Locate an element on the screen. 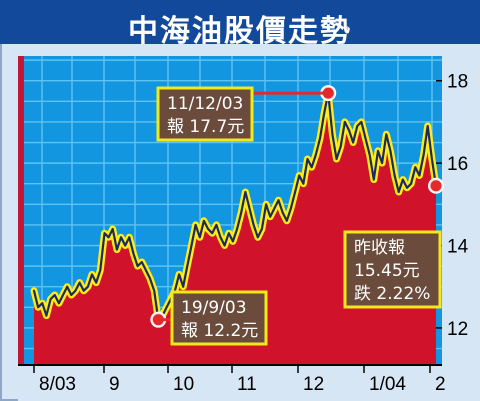 The height and width of the screenshot is (401, 480). y-axis-band is located at coordinates (461, 204).